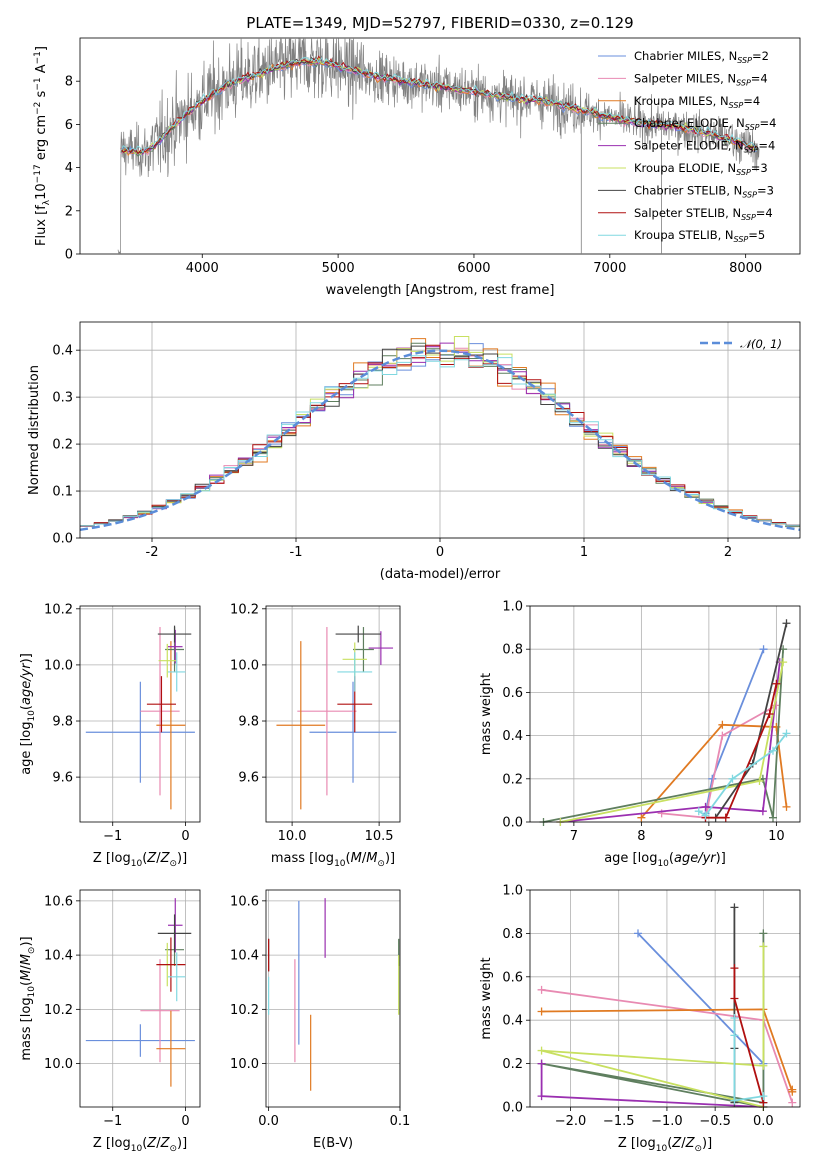 The width and height of the screenshot is (819, 1170). I want to click on y-axis-label: mass [log10(M/M⊙)], so click(28, 998).